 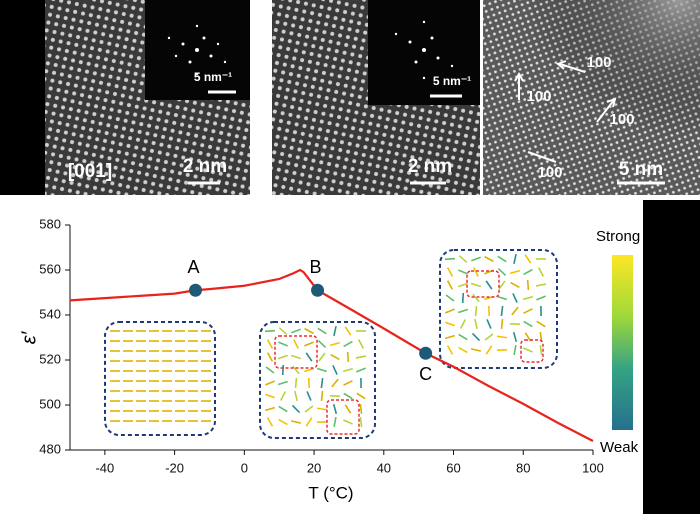 What do you see at coordinates (50, 358) in the screenshot?
I see `y-tick-label: 520` at bounding box center [50, 358].